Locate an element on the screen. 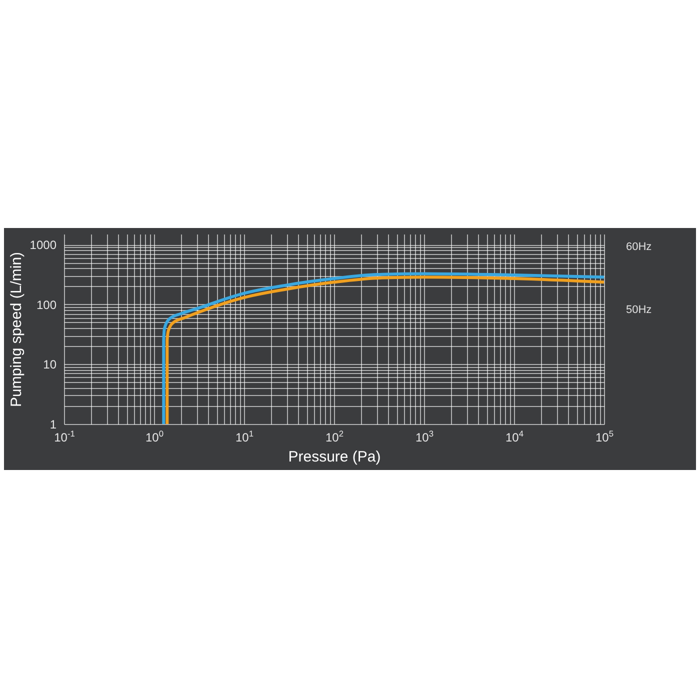 Image resolution: width=700 pixels, height=700 pixels. x-axis-title: Pressure (Pa) is located at coordinates (334, 457).